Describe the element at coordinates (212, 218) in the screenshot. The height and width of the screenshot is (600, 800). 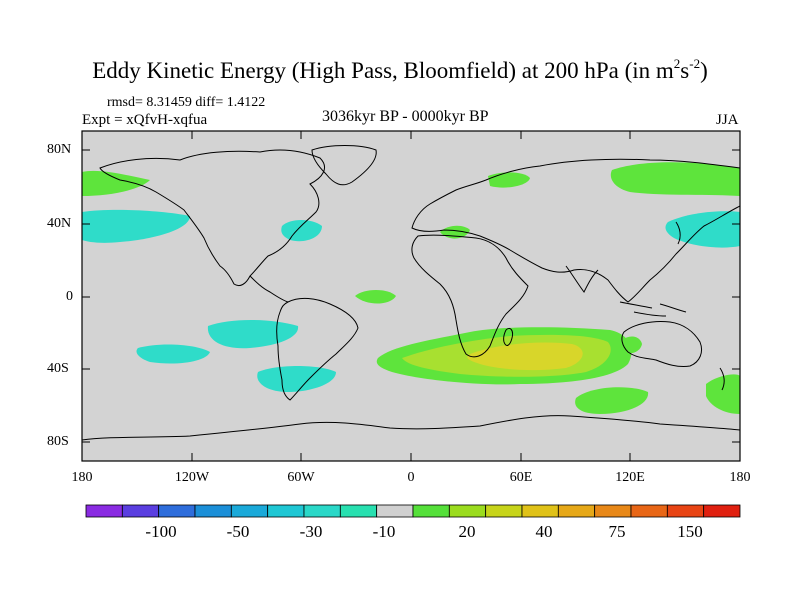
I see `coast-north-america` at that location.